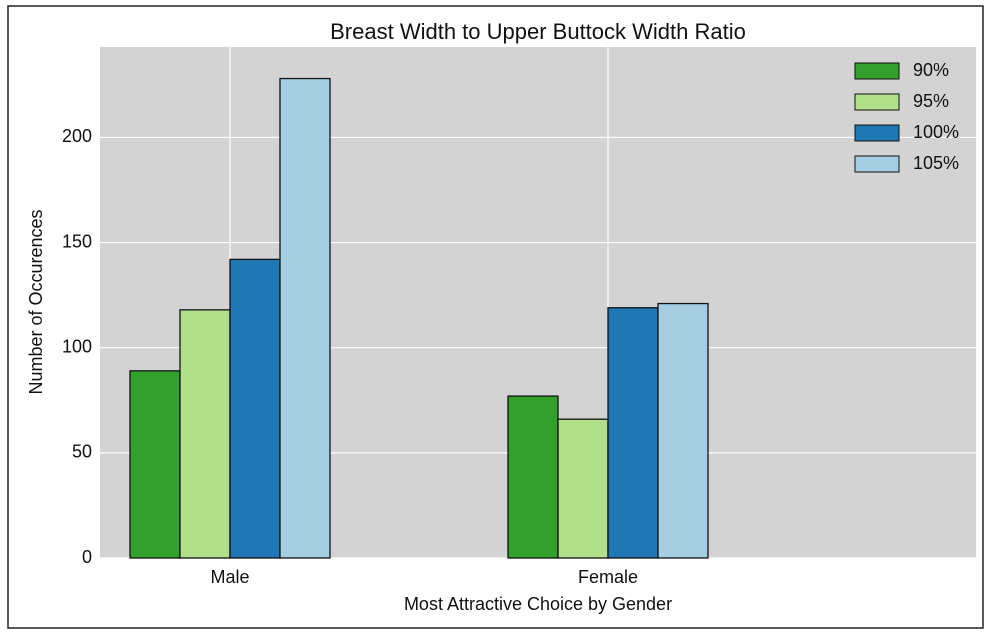 The height and width of the screenshot is (634, 991). What do you see at coordinates (77, 136) in the screenshot?
I see `y-tick-label: 200` at bounding box center [77, 136].